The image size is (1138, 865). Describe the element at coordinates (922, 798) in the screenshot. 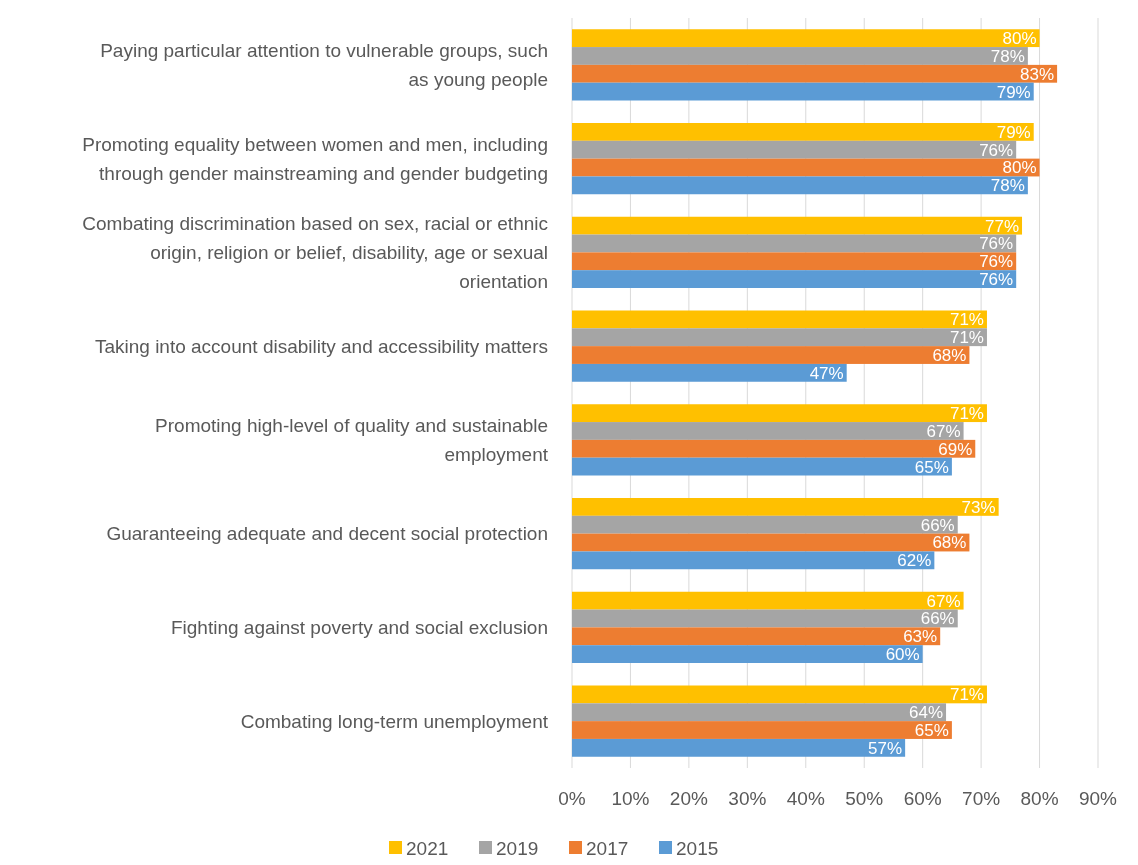

I see `x-tick-label: 60%` at that location.